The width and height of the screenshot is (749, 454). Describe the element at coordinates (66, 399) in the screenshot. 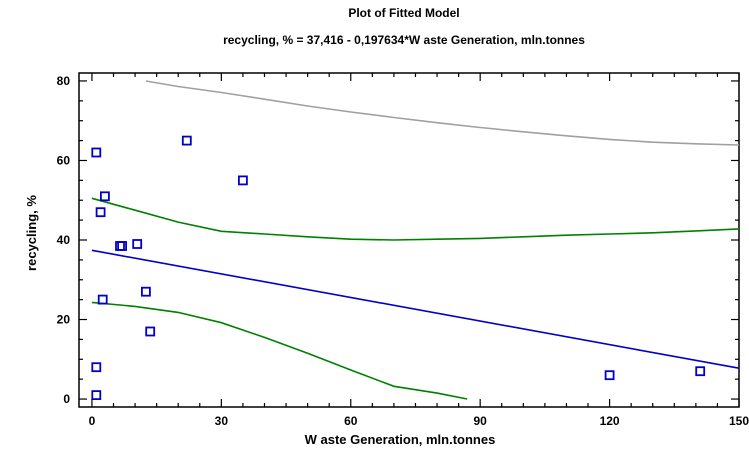

I see `y-tick-label: 0` at that location.